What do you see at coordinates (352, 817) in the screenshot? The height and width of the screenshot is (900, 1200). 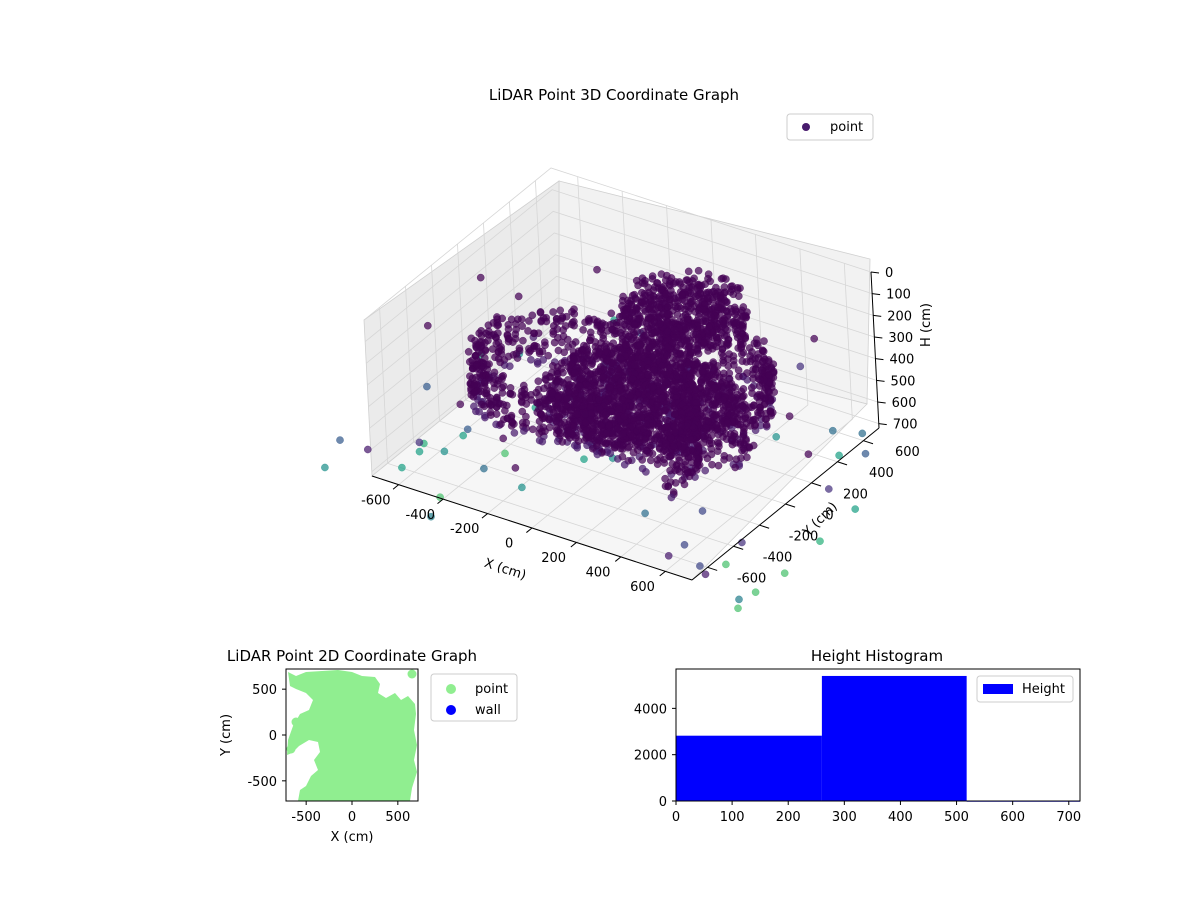 I see `x-tick-label-2d: 0` at bounding box center [352, 817].